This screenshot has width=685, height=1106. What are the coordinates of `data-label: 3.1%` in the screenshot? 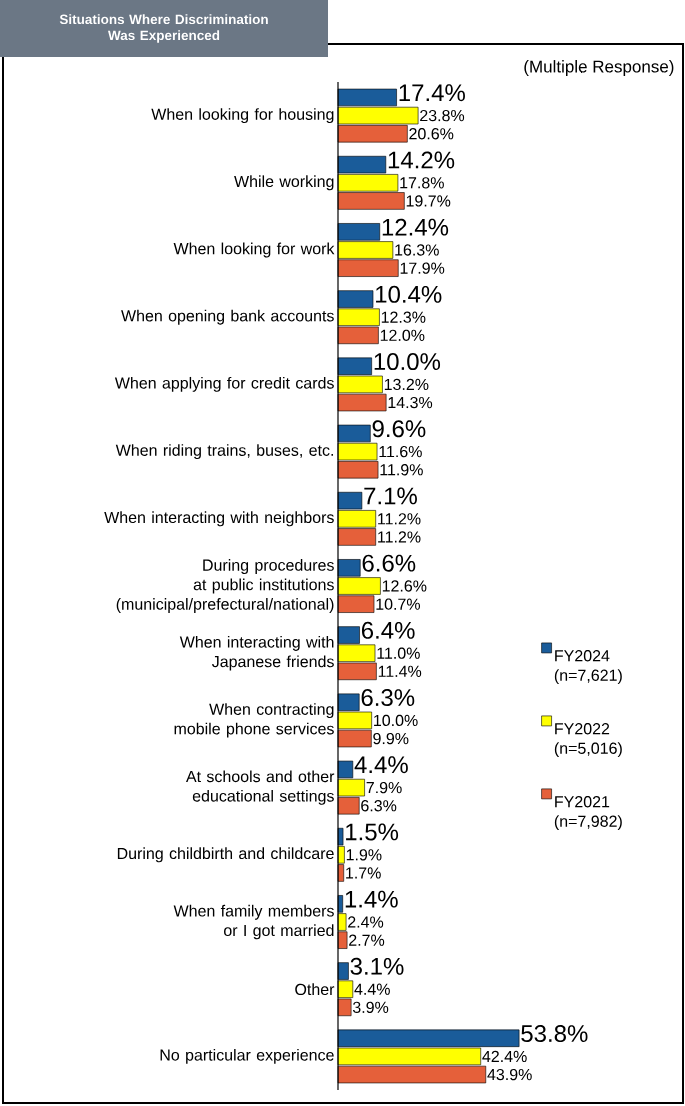 It's located at (377, 966).